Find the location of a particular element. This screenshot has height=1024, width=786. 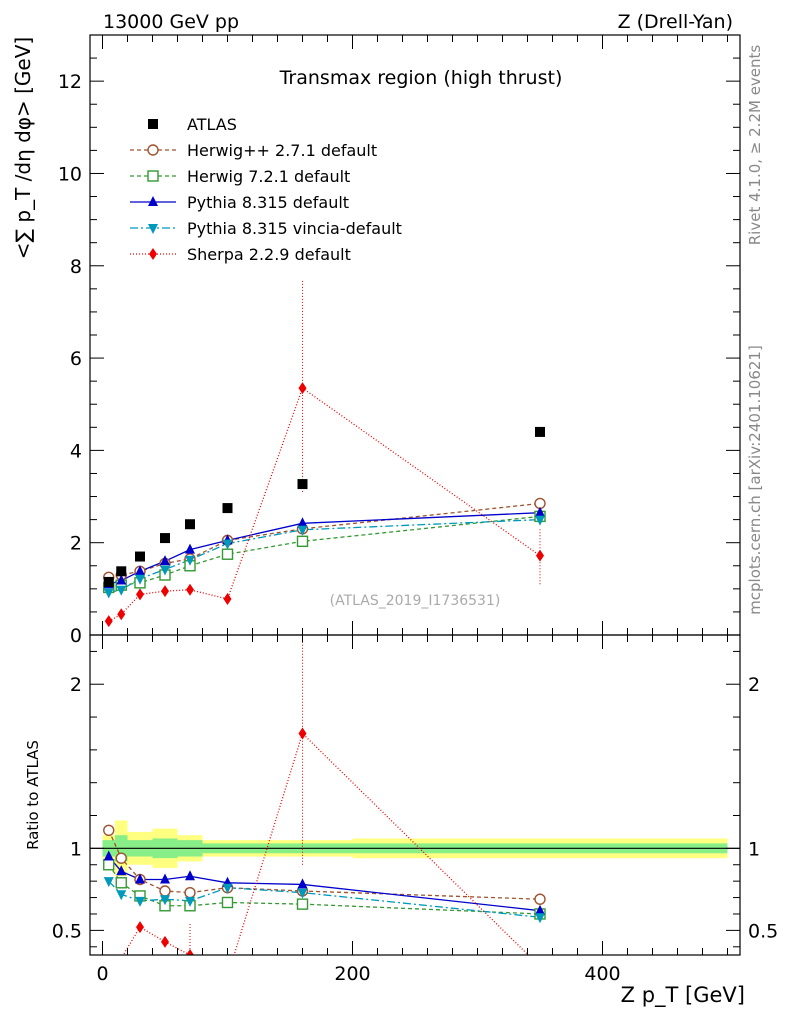

x-tick-label: 0 is located at coordinates (102, 974).